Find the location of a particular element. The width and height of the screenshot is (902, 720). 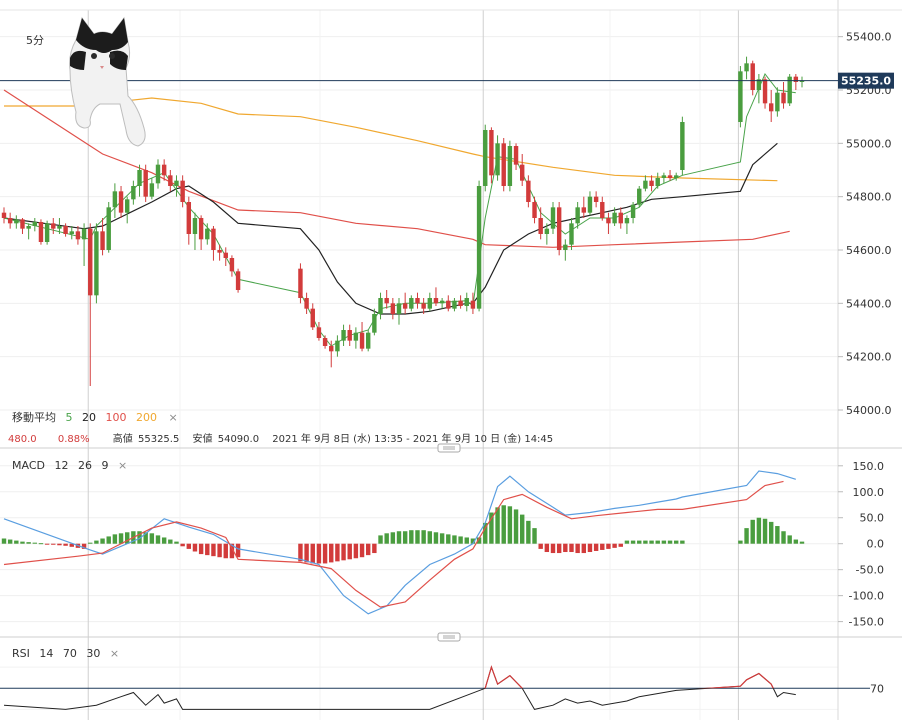

low-value: 54090.0 is located at coordinates (238, 439).